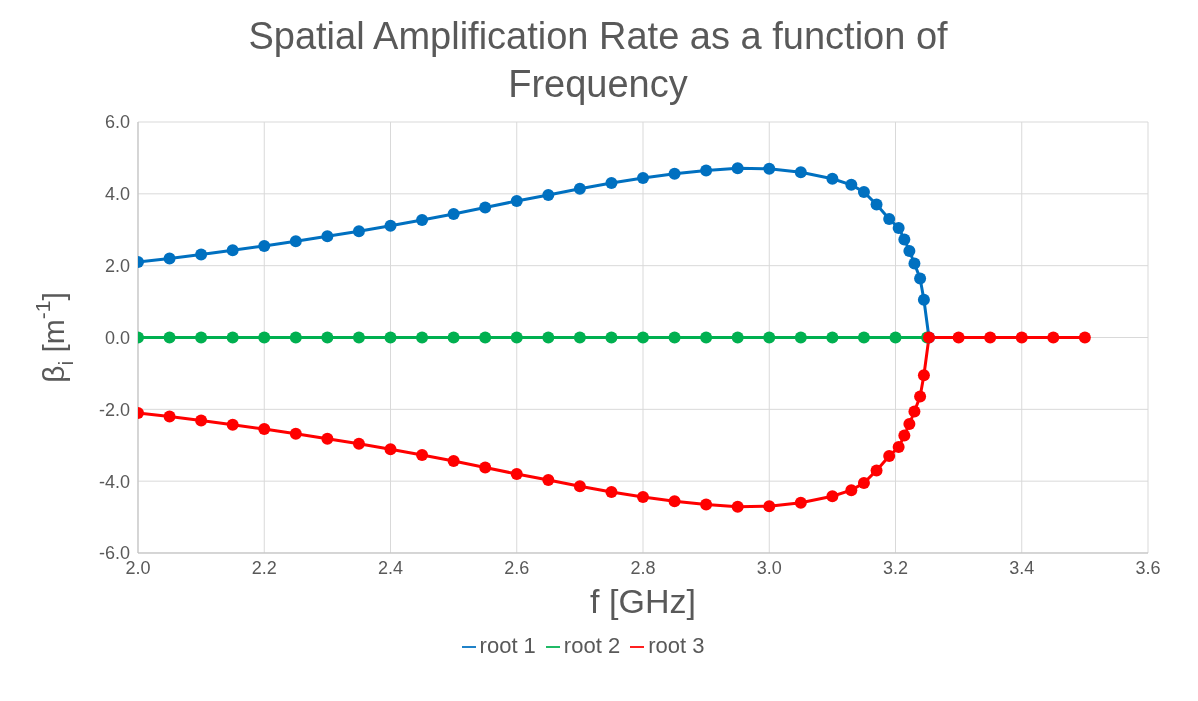  Describe the element at coordinates (117, 266) in the screenshot. I see `y-tick-label: 2.0` at that location.